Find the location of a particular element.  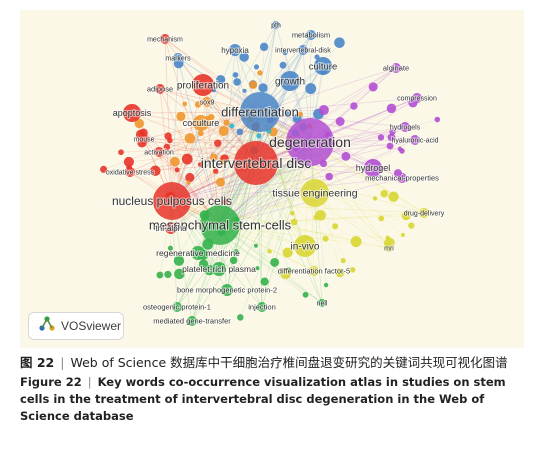

keyword-label-alginate: alginate is located at coordinates (396, 68).